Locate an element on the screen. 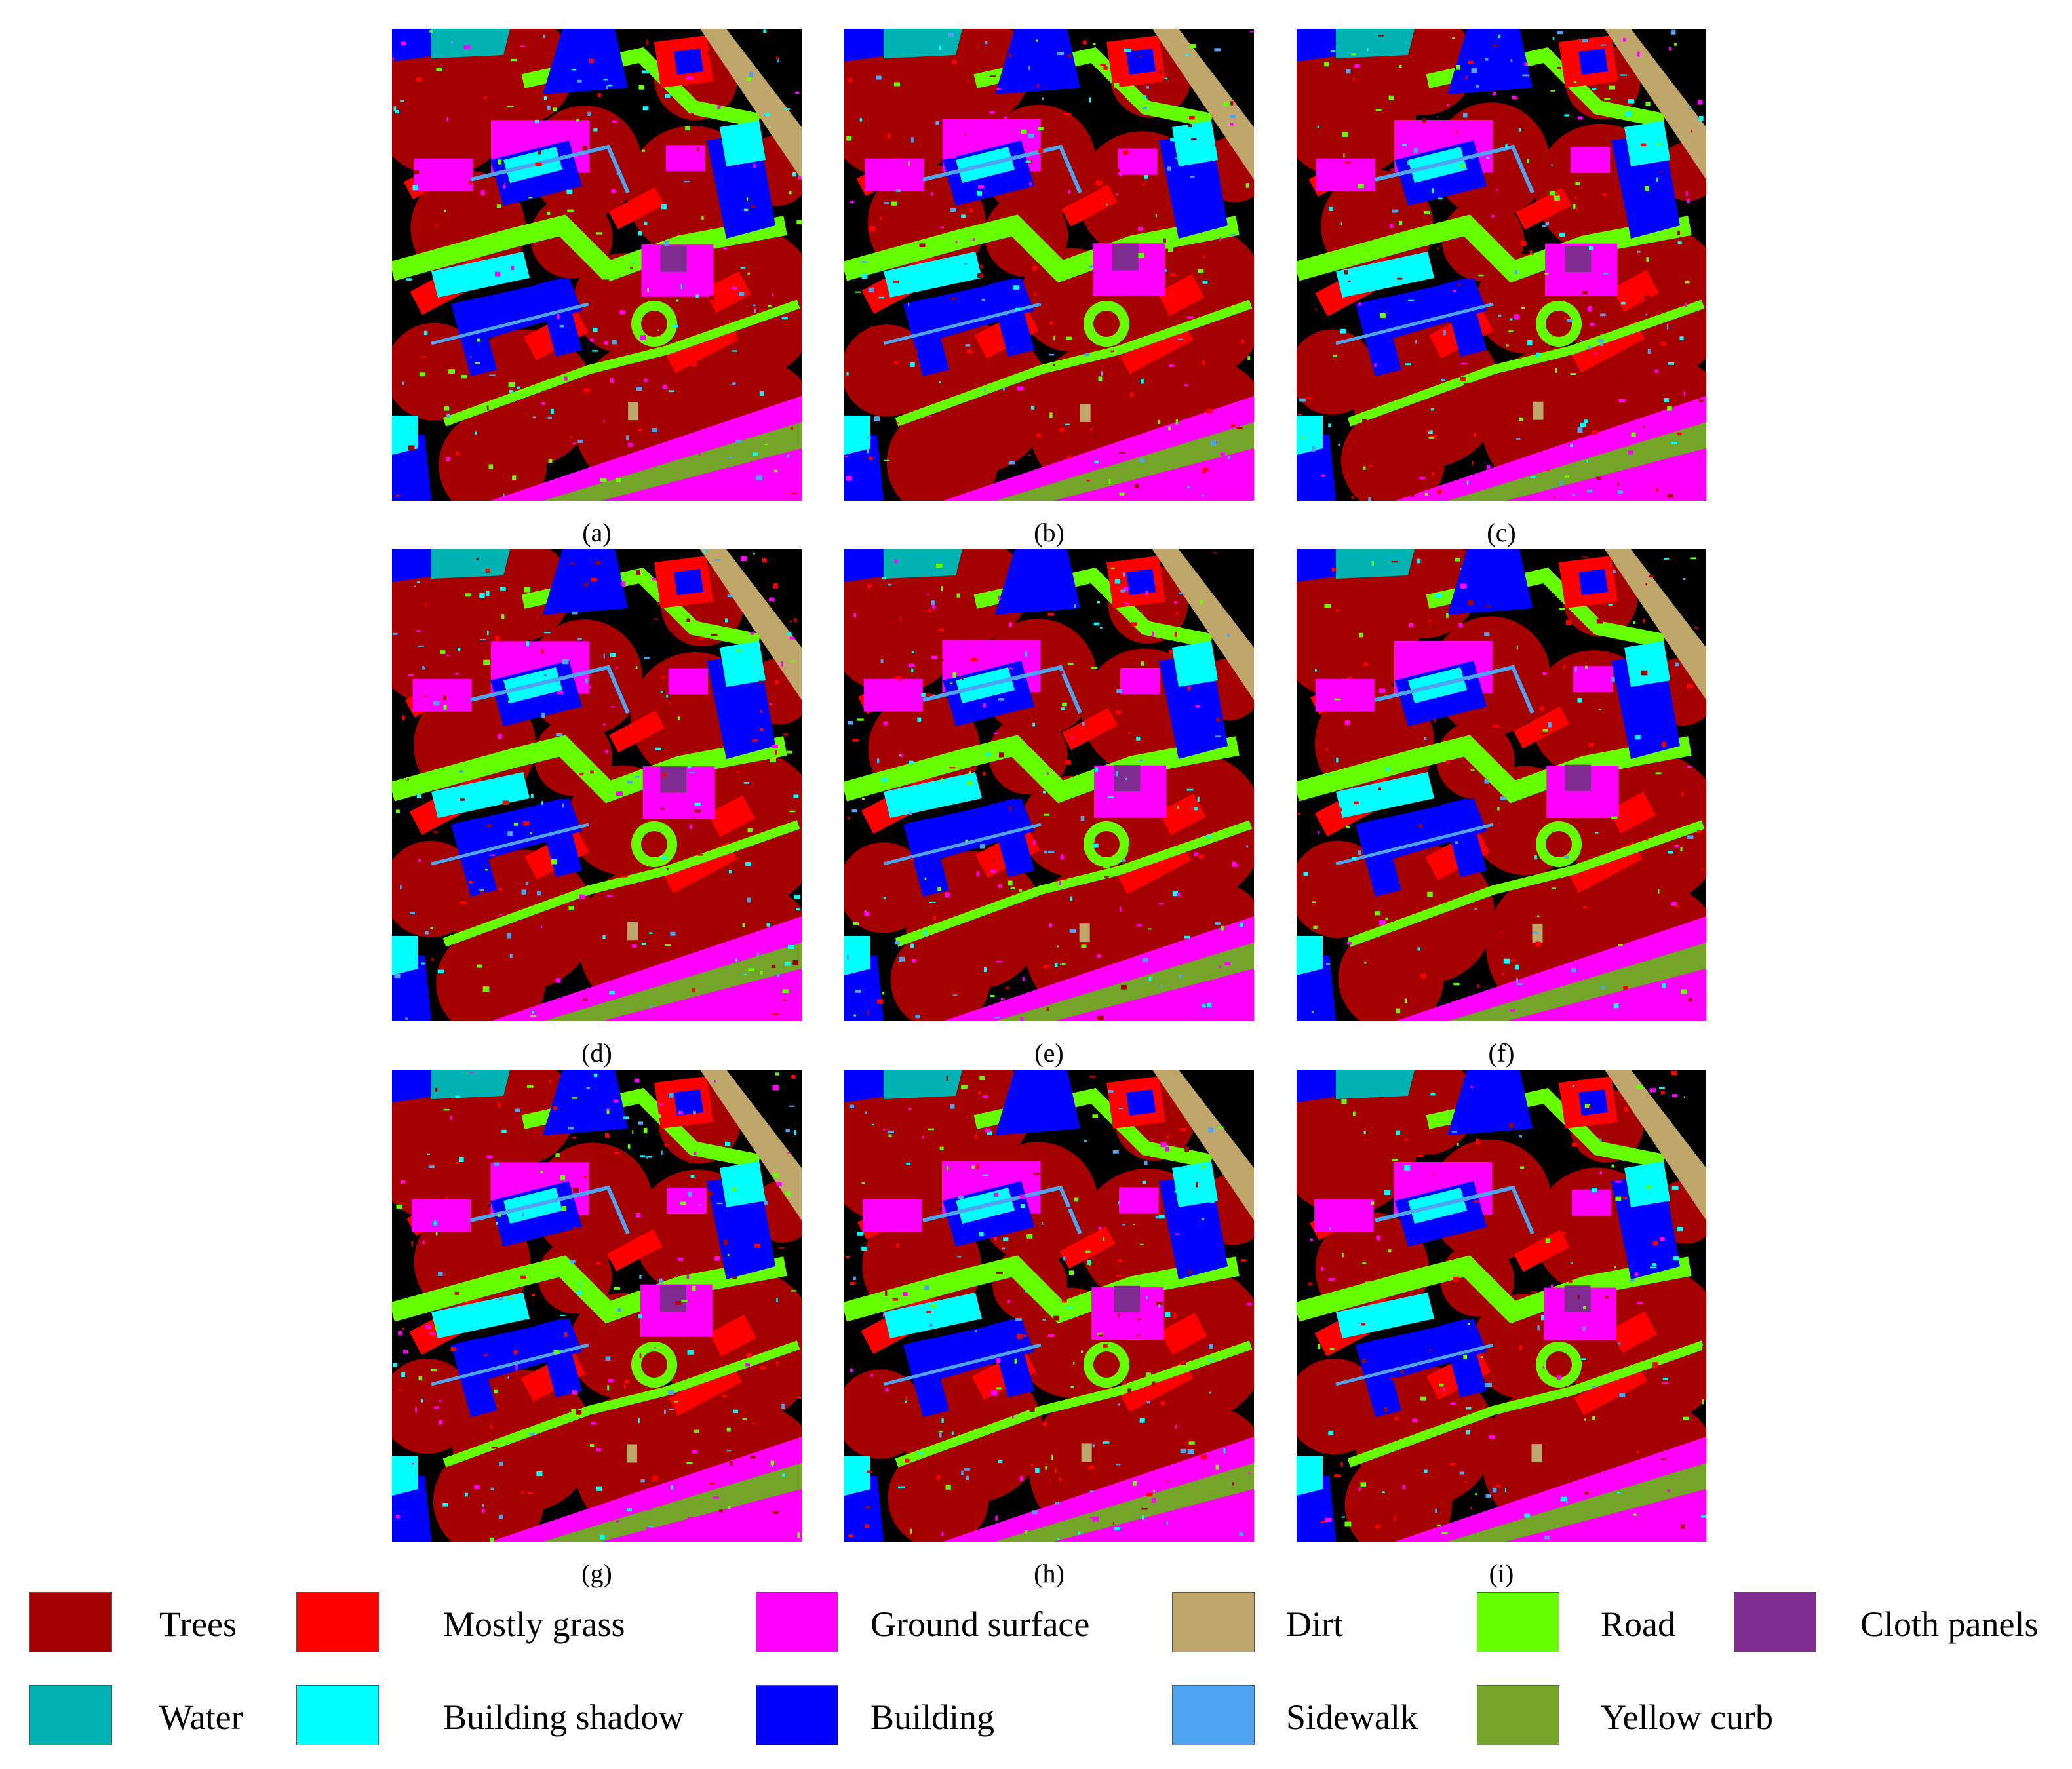  panel-d: (d) is located at coordinates (597, 809).